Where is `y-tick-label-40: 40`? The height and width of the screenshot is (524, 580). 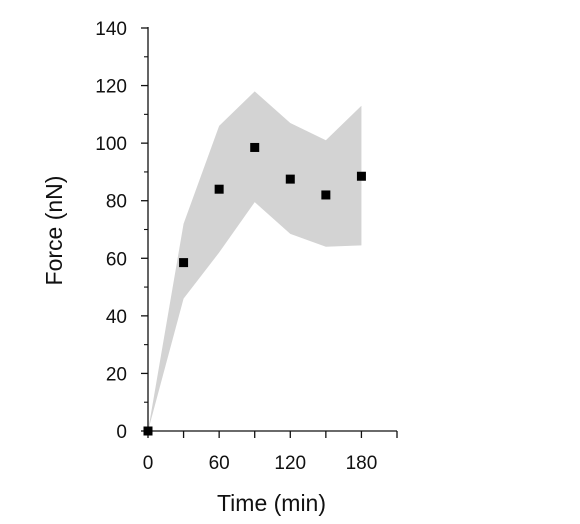 y-tick-label-40: 40 is located at coordinates (116, 317).